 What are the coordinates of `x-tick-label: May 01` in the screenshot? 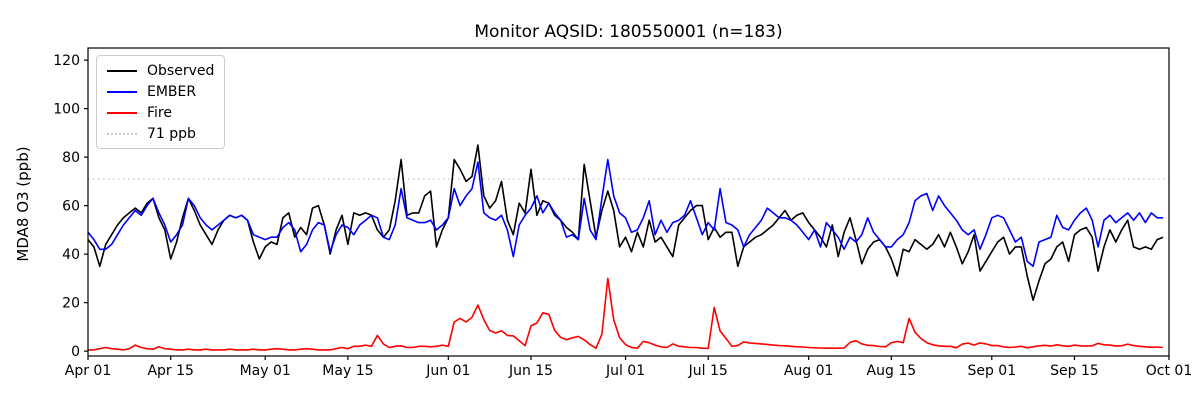 It's located at (265, 371).